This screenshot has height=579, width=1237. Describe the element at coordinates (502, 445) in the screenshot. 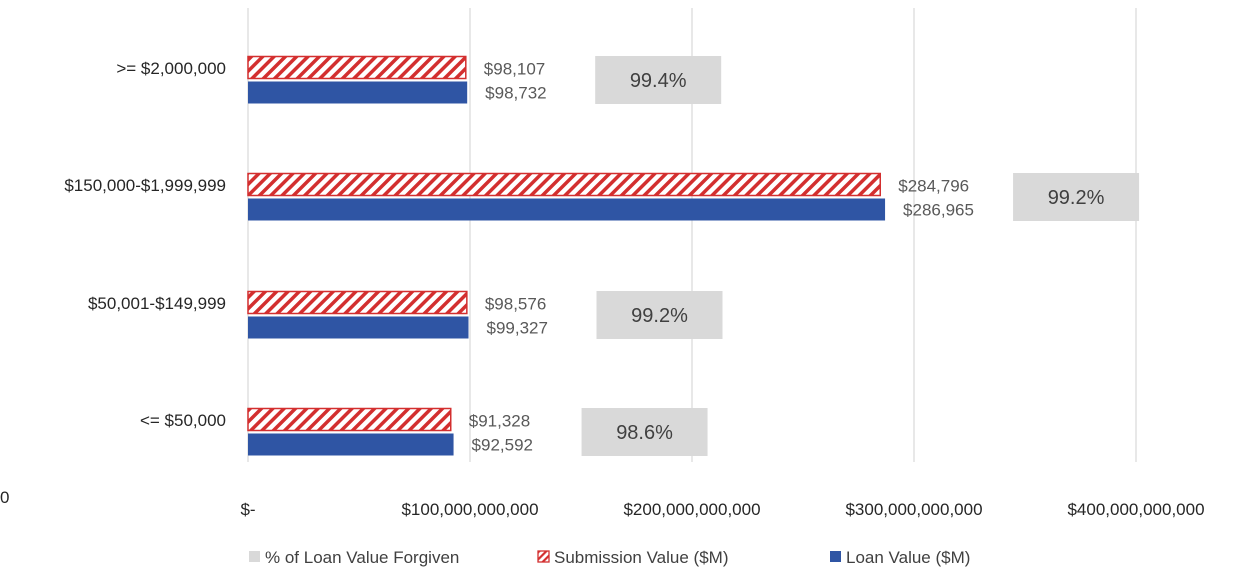

I see `loan-value-label: $92,592` at that location.